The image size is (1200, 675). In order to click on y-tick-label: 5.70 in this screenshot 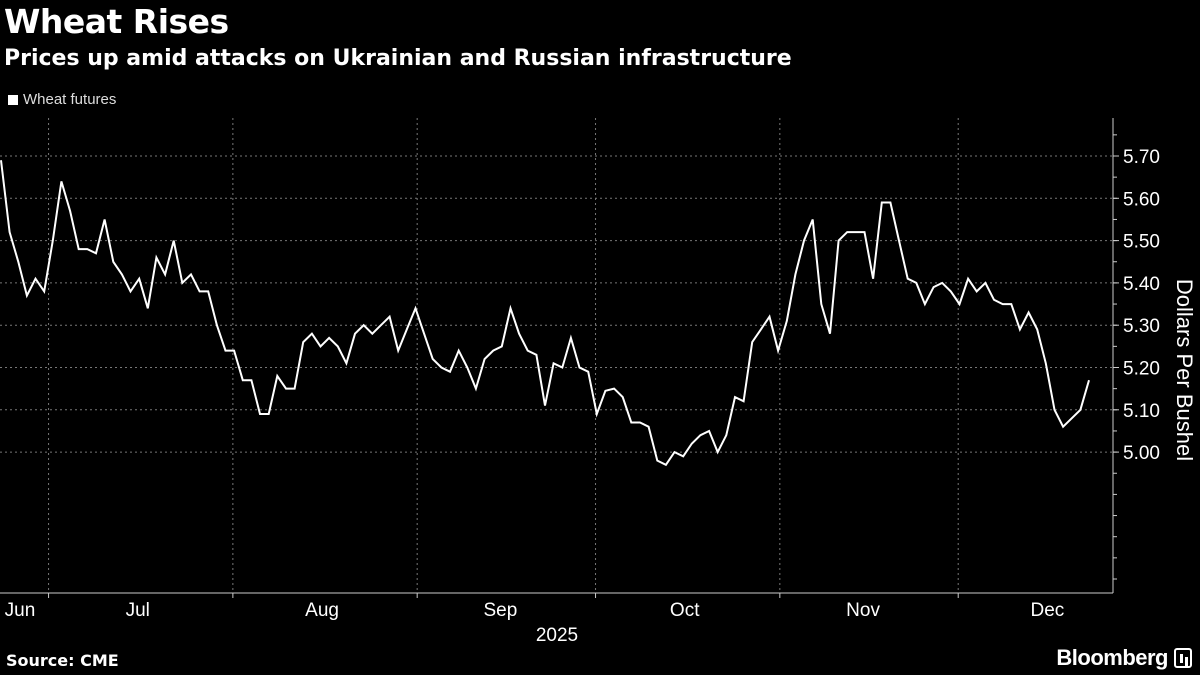, I will do `click(1141, 157)`.